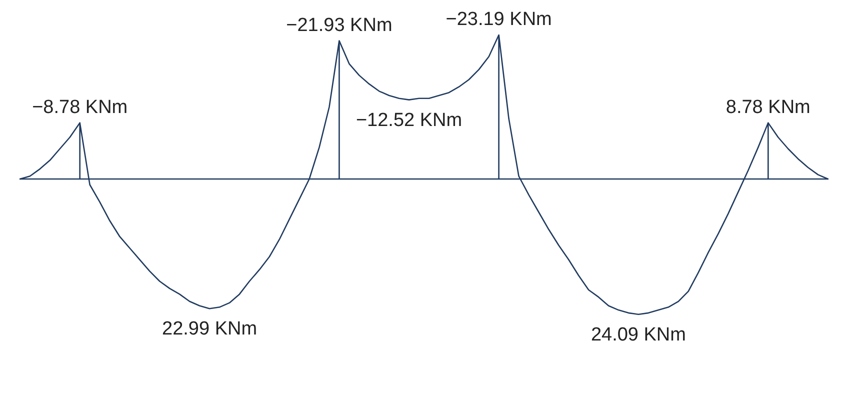 The width and height of the screenshot is (848, 408). Describe the element at coordinates (768, 107) in the screenshot. I see `annotation: 8.78 KNm` at that location.